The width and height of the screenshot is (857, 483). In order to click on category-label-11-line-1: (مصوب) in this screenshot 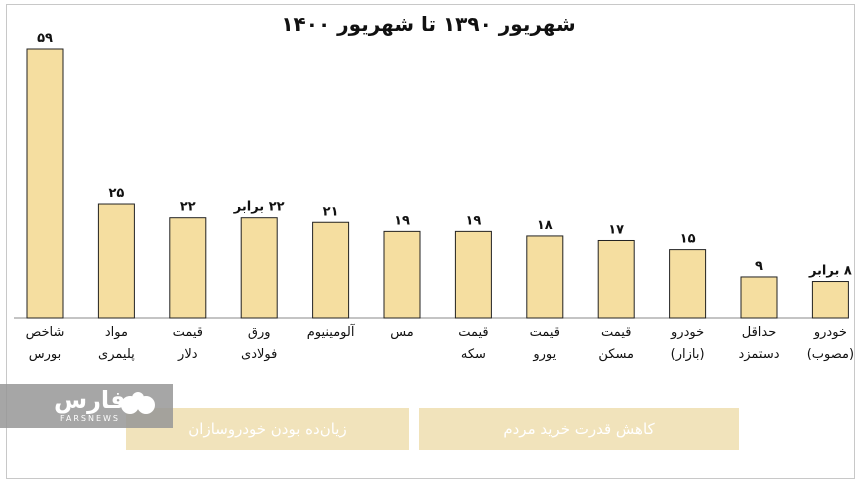, I will do `click(830, 354)`.